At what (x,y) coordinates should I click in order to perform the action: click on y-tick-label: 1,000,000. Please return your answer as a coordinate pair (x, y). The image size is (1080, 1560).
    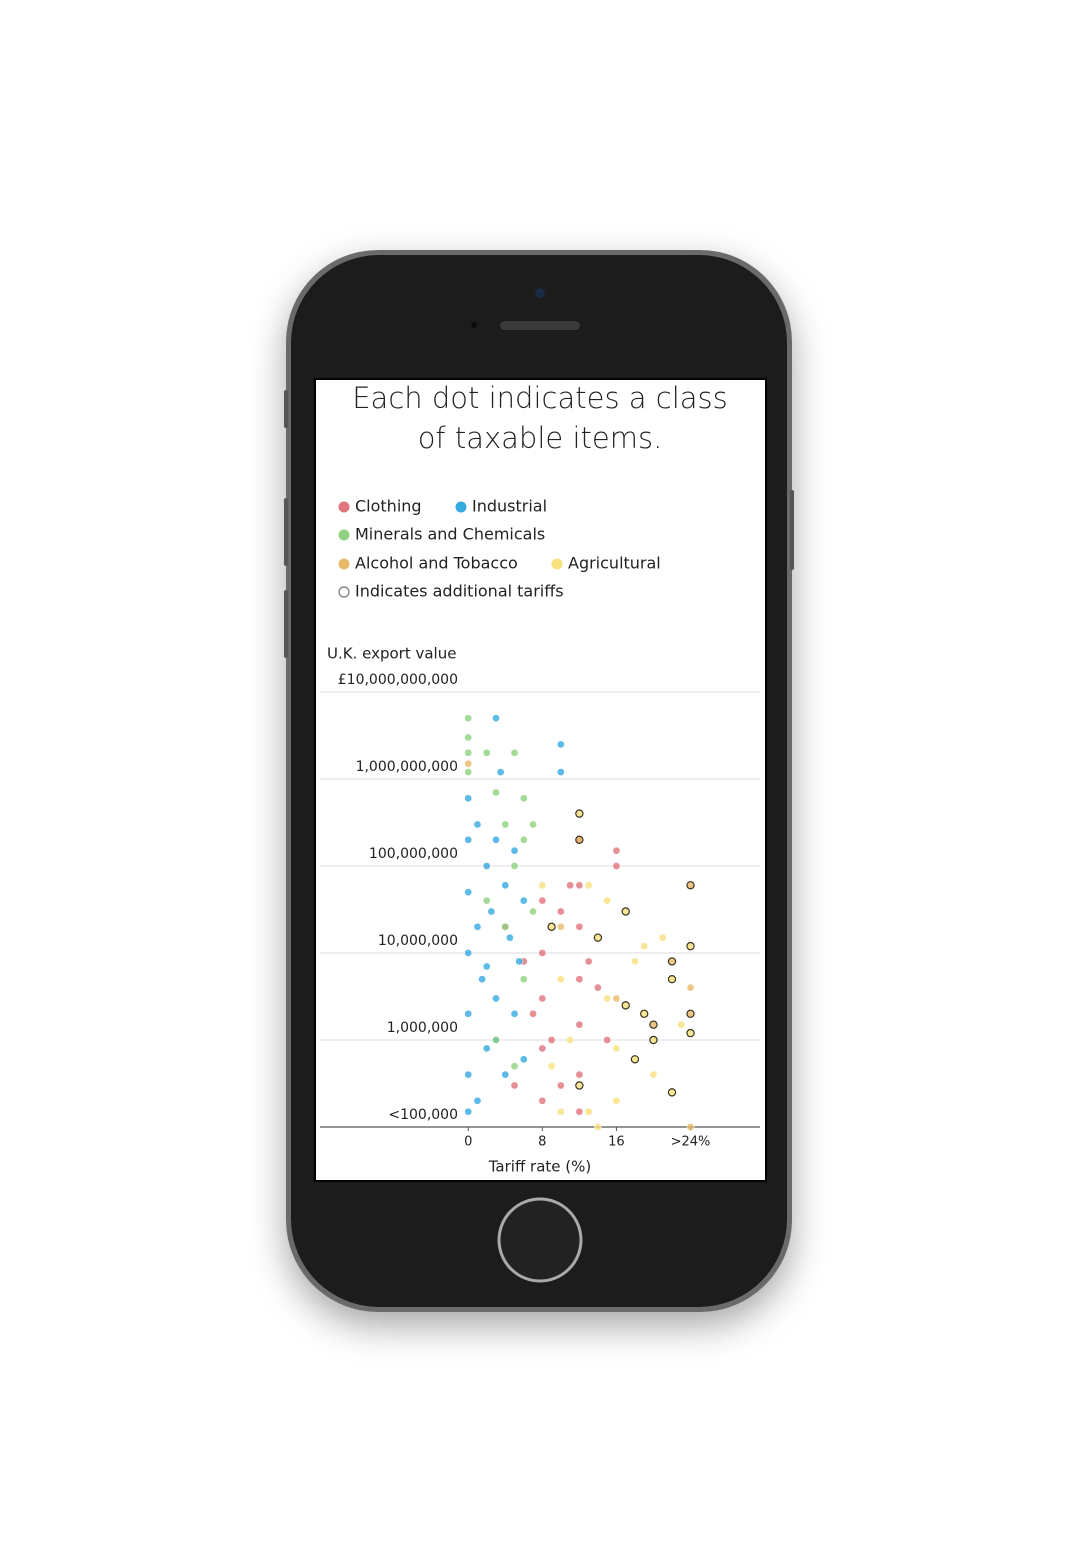
    Looking at the image, I should click on (422, 1028).